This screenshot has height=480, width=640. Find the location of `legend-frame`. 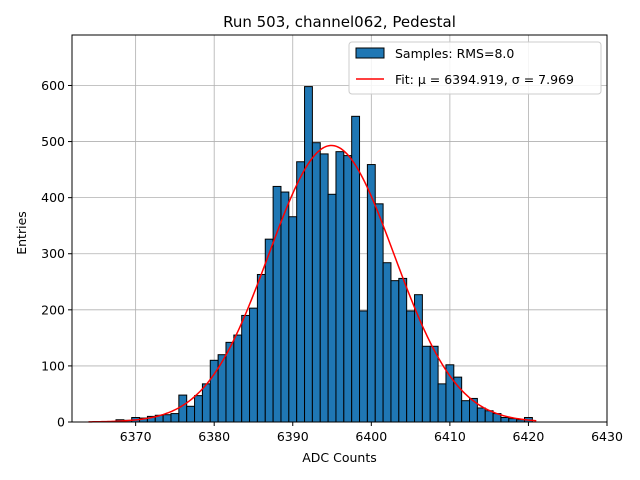

legend-frame is located at coordinates (475, 68).